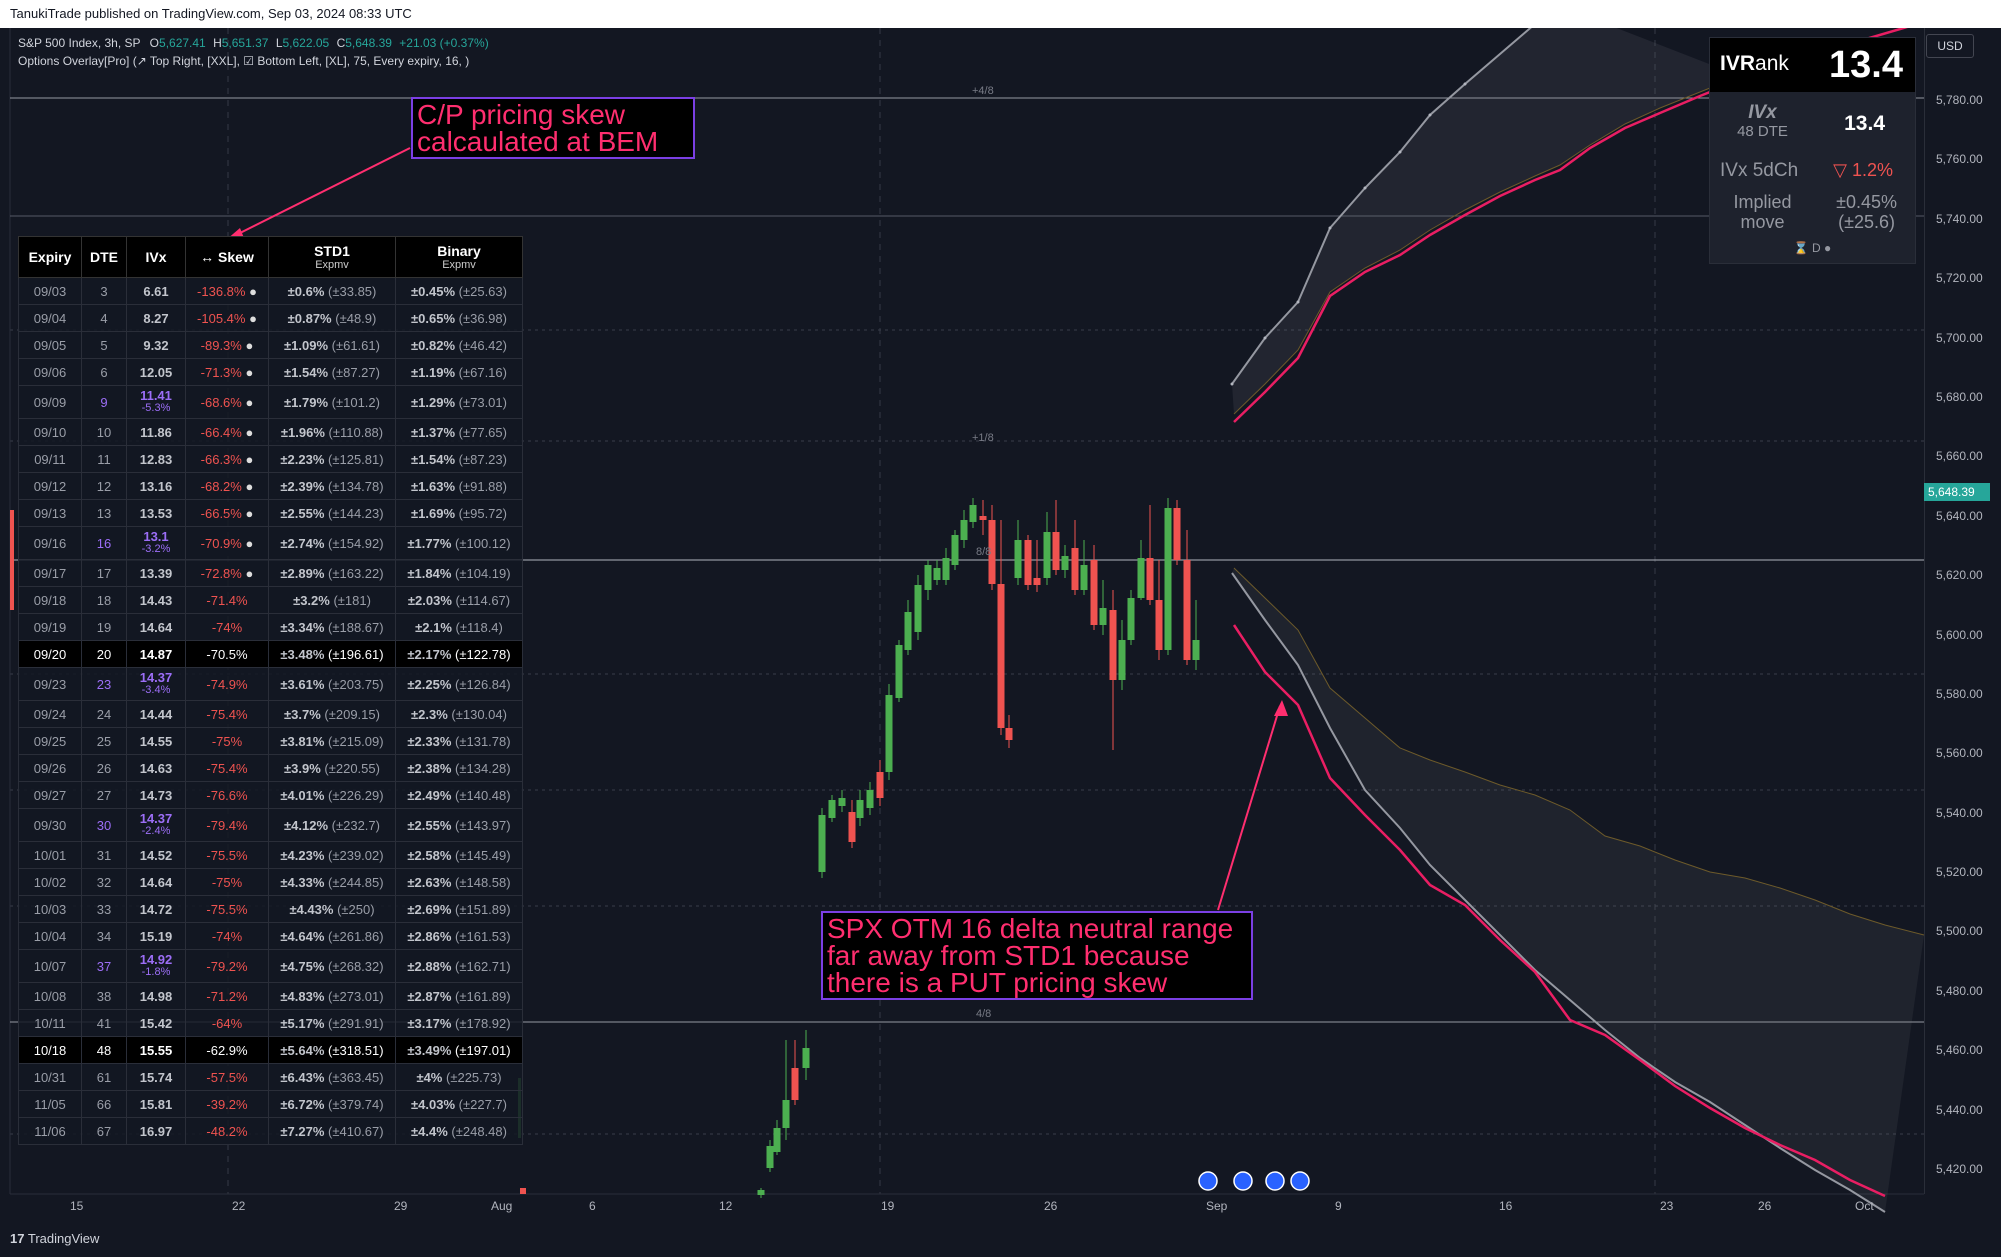 Image resolution: width=2001 pixels, height=1257 pixels. Describe the element at coordinates (104, 432) in the screenshot. I see `cell-dte: 10` at that location.